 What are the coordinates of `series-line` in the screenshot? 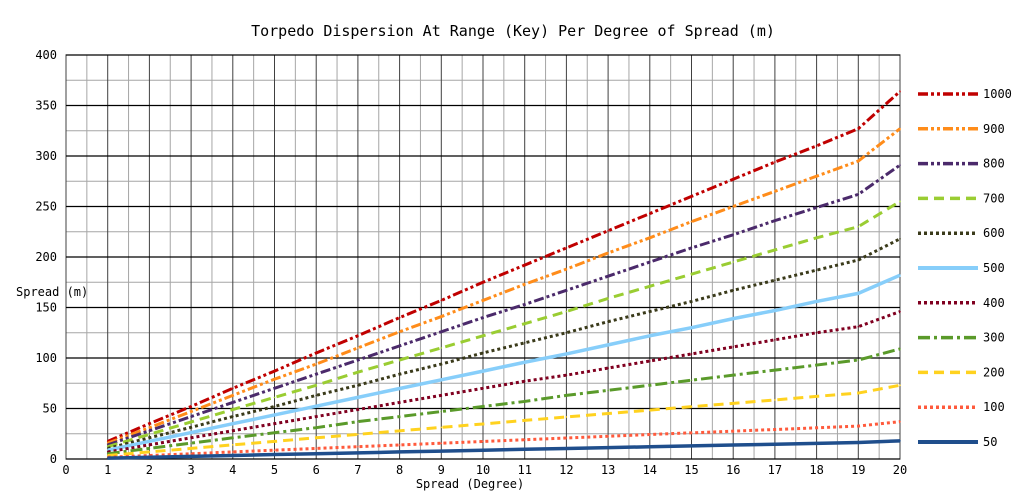 It's located at (504, 420).